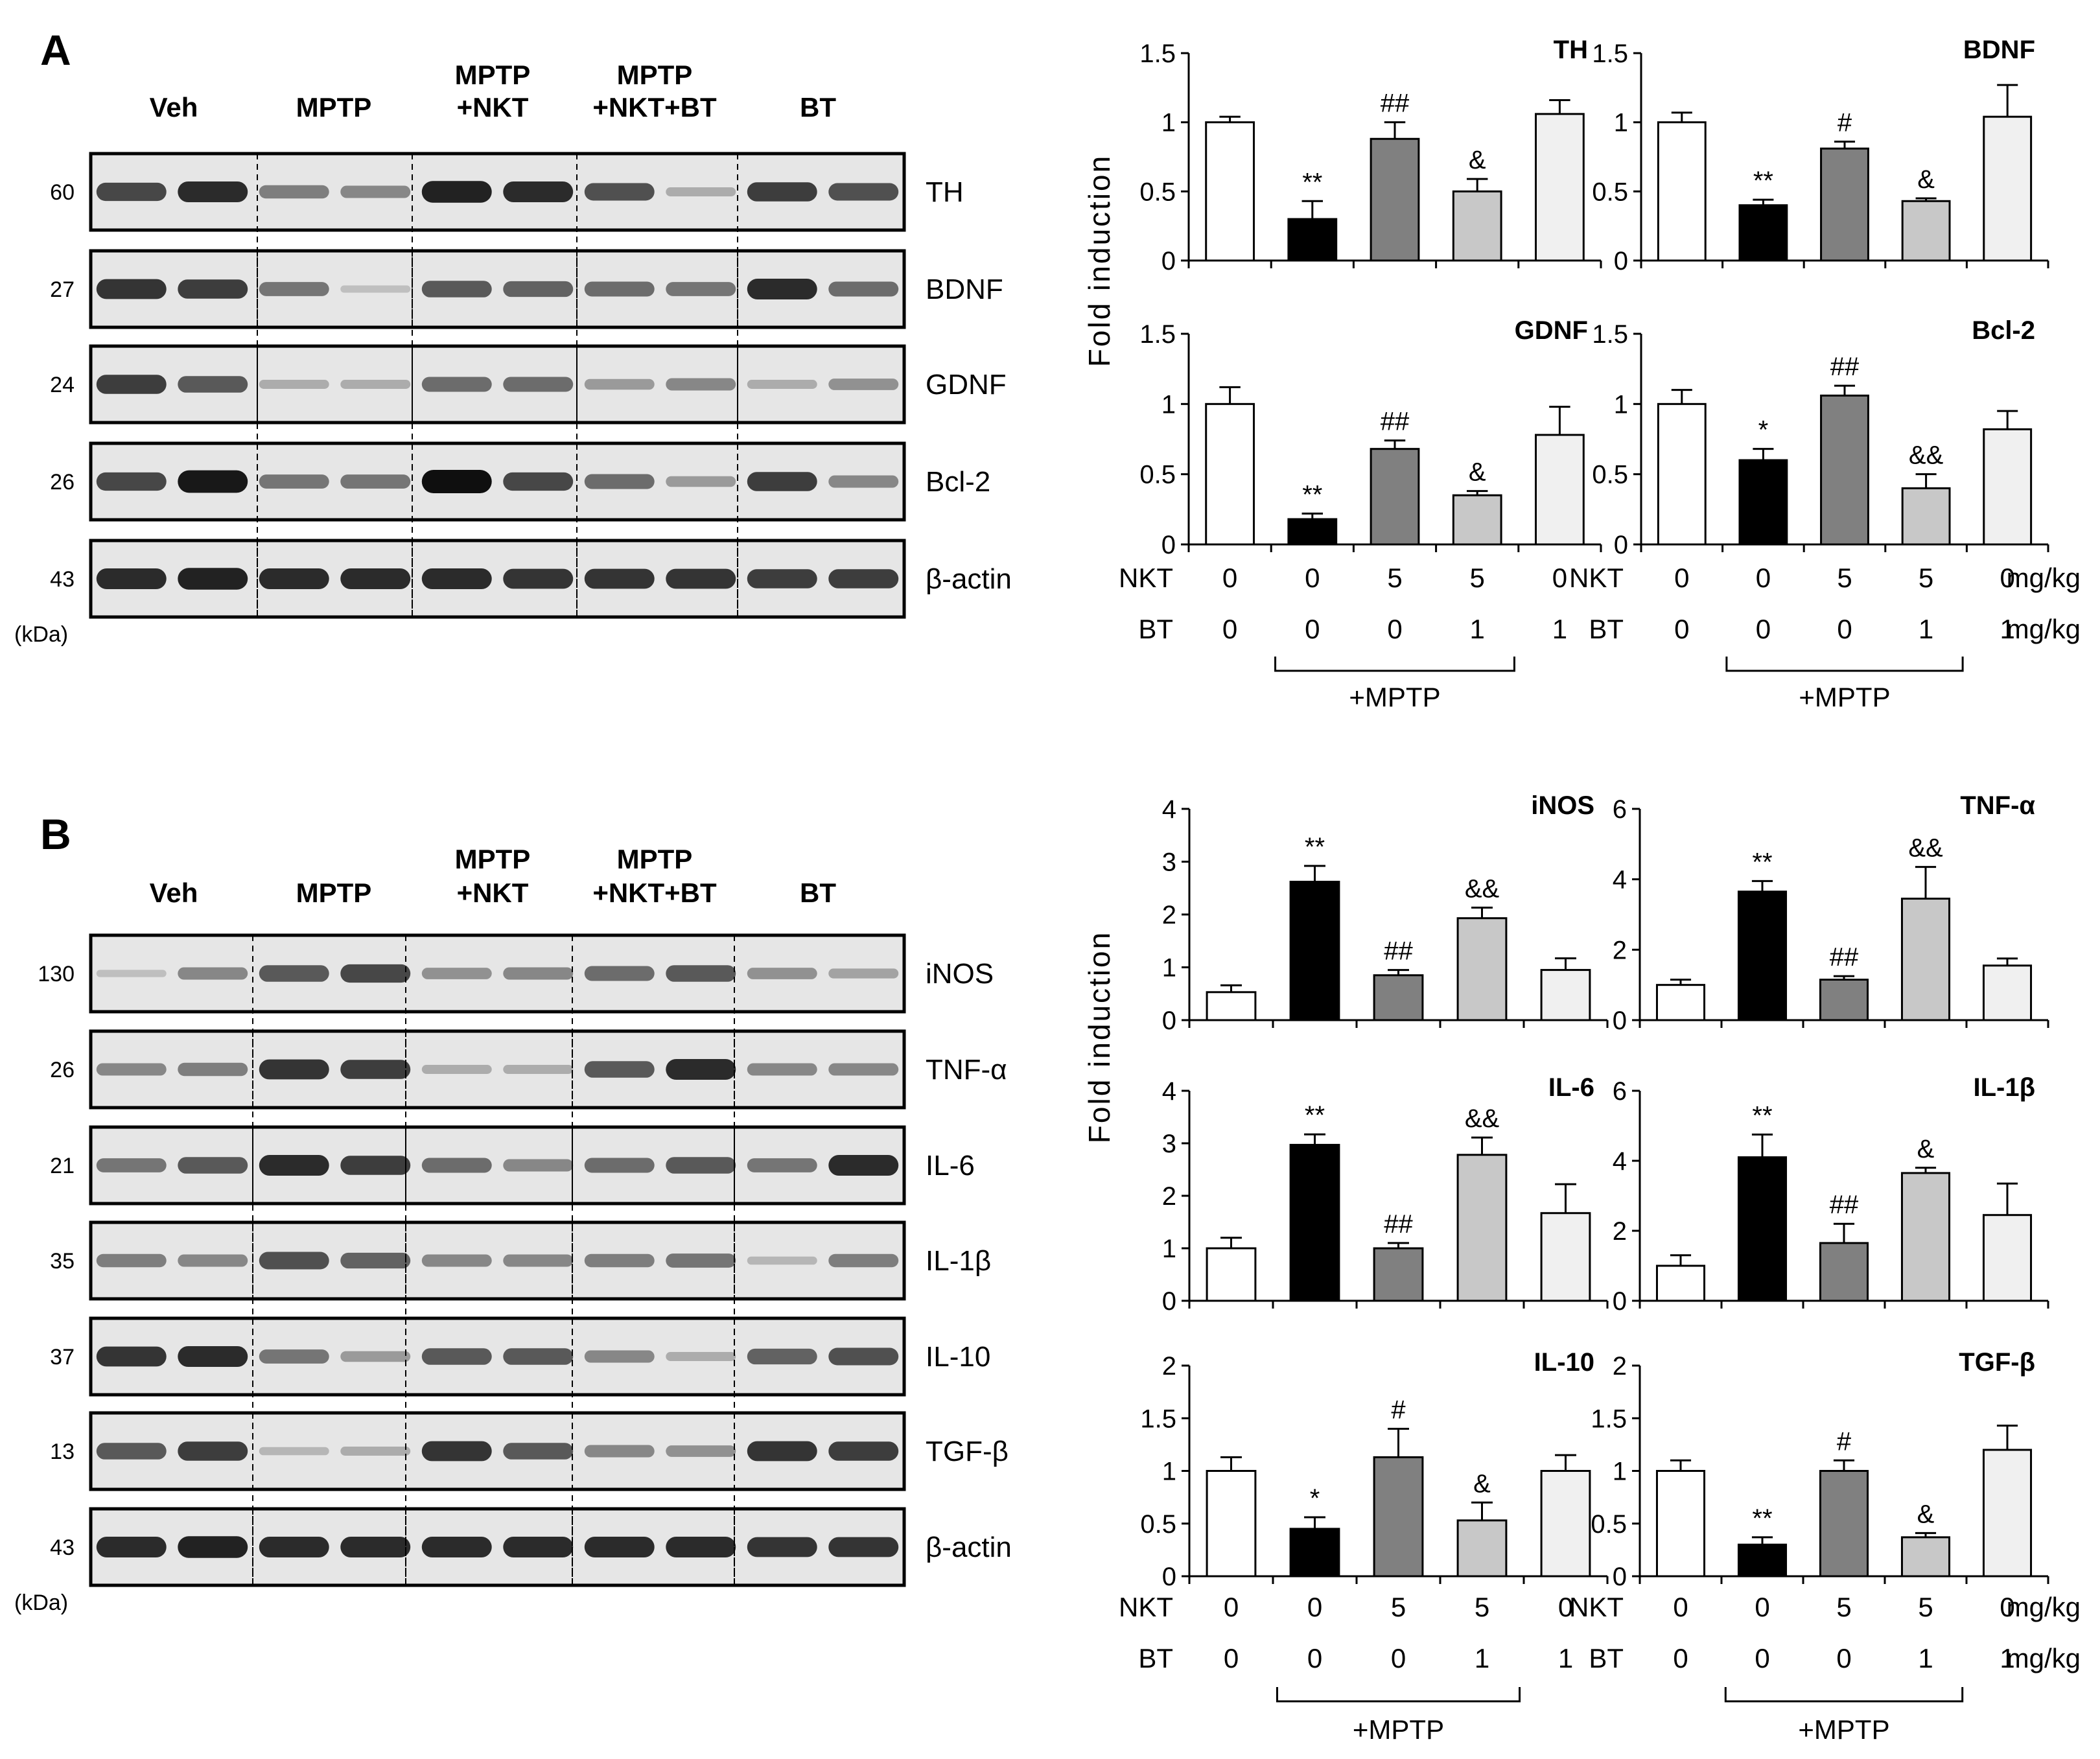  What do you see at coordinates (56, 974) in the screenshot?
I see `kda-value: 130` at bounding box center [56, 974].